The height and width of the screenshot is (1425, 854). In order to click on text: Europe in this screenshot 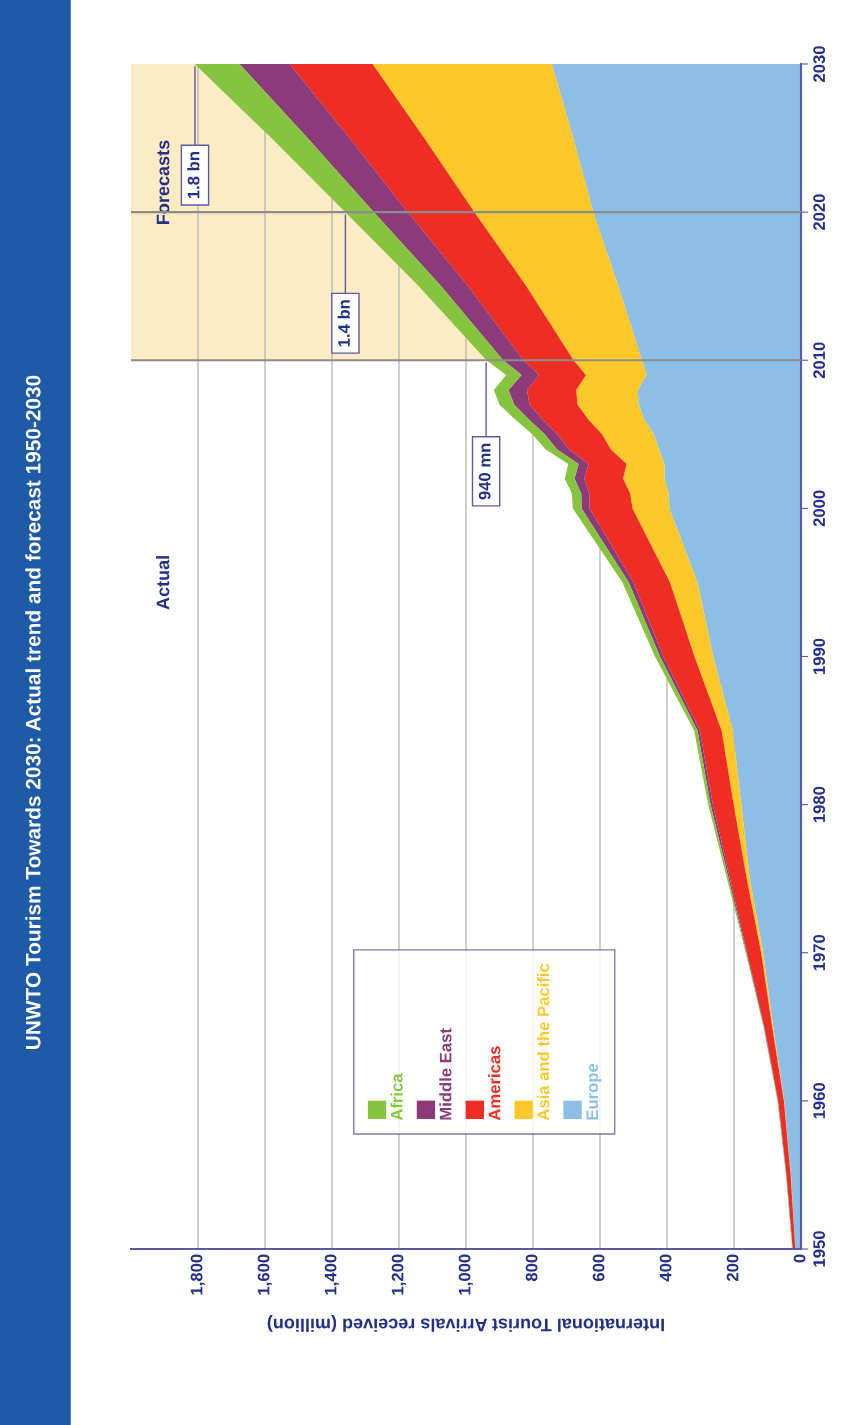, I will do `click(594, 1091)`.